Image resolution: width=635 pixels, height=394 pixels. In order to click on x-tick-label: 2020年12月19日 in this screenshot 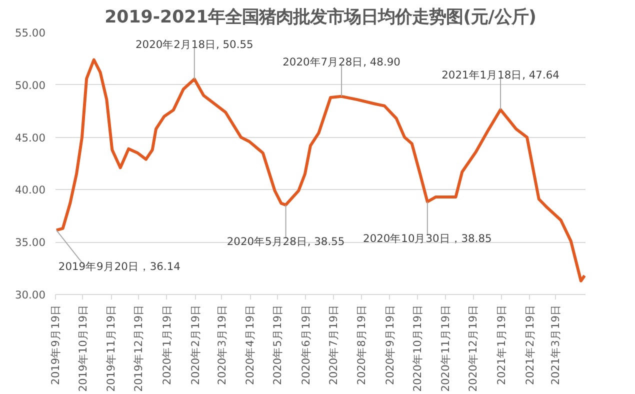, I will do `click(473, 348)`.